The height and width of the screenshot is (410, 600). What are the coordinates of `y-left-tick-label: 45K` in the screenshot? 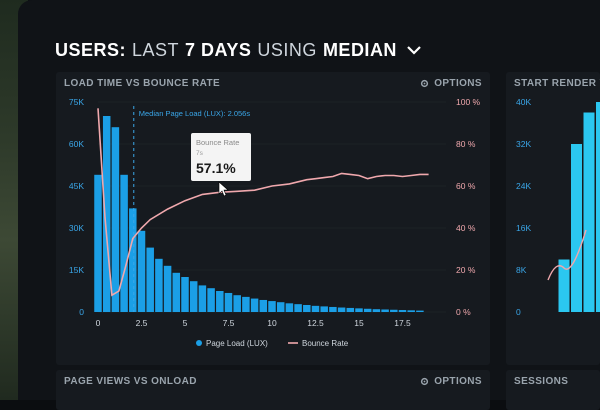 It's located at (76, 186).